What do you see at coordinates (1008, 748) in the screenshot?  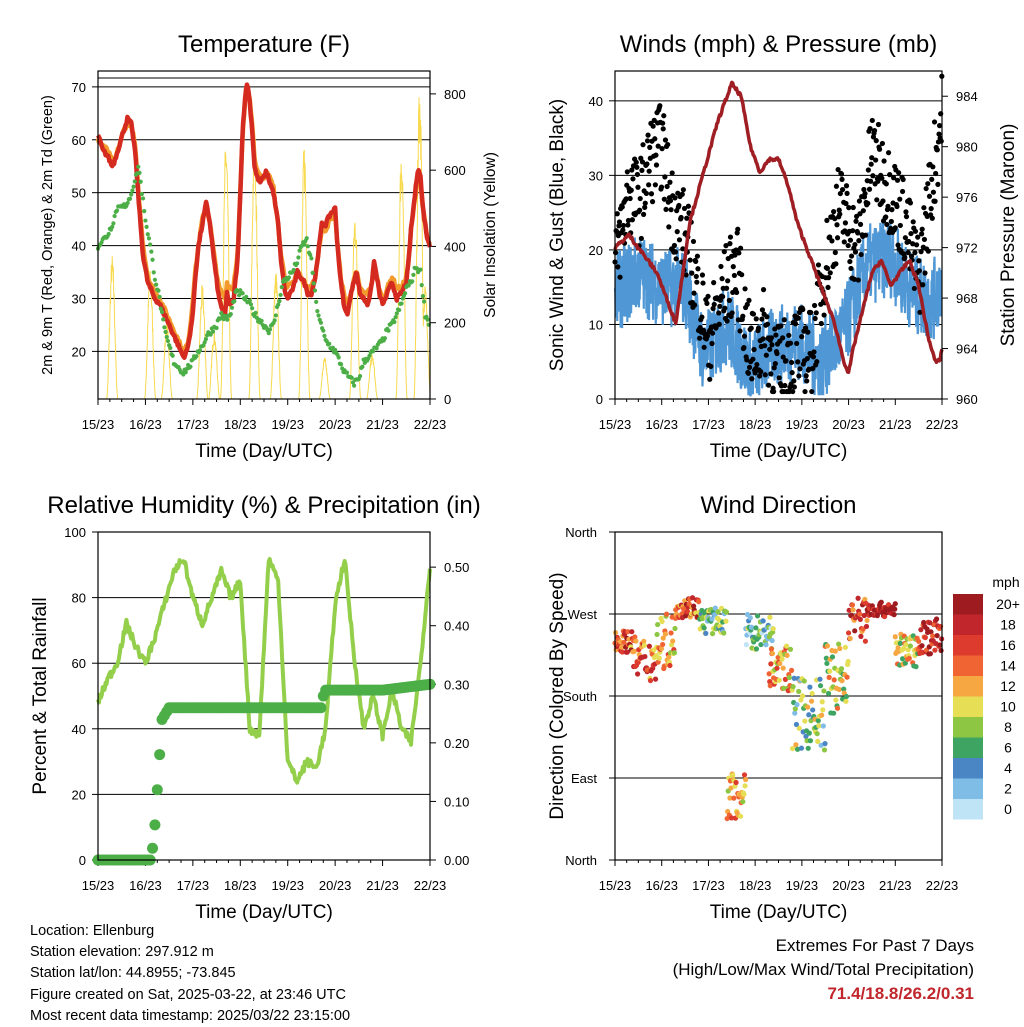 I see `colorbar-label: 6` at bounding box center [1008, 748].